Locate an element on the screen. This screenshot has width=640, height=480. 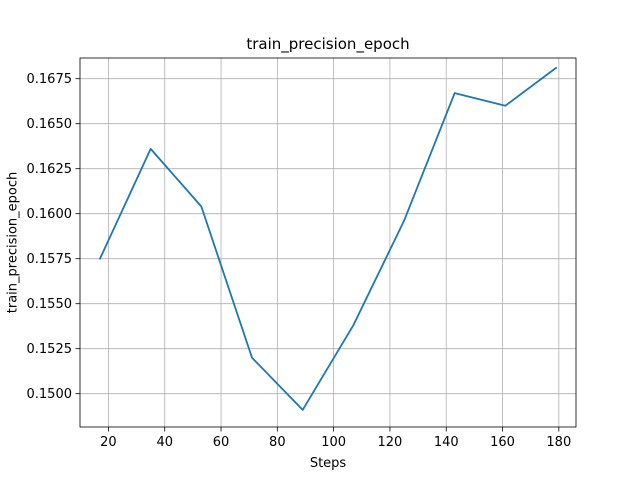
y-tick-label: 0.1550 is located at coordinates (50, 304).